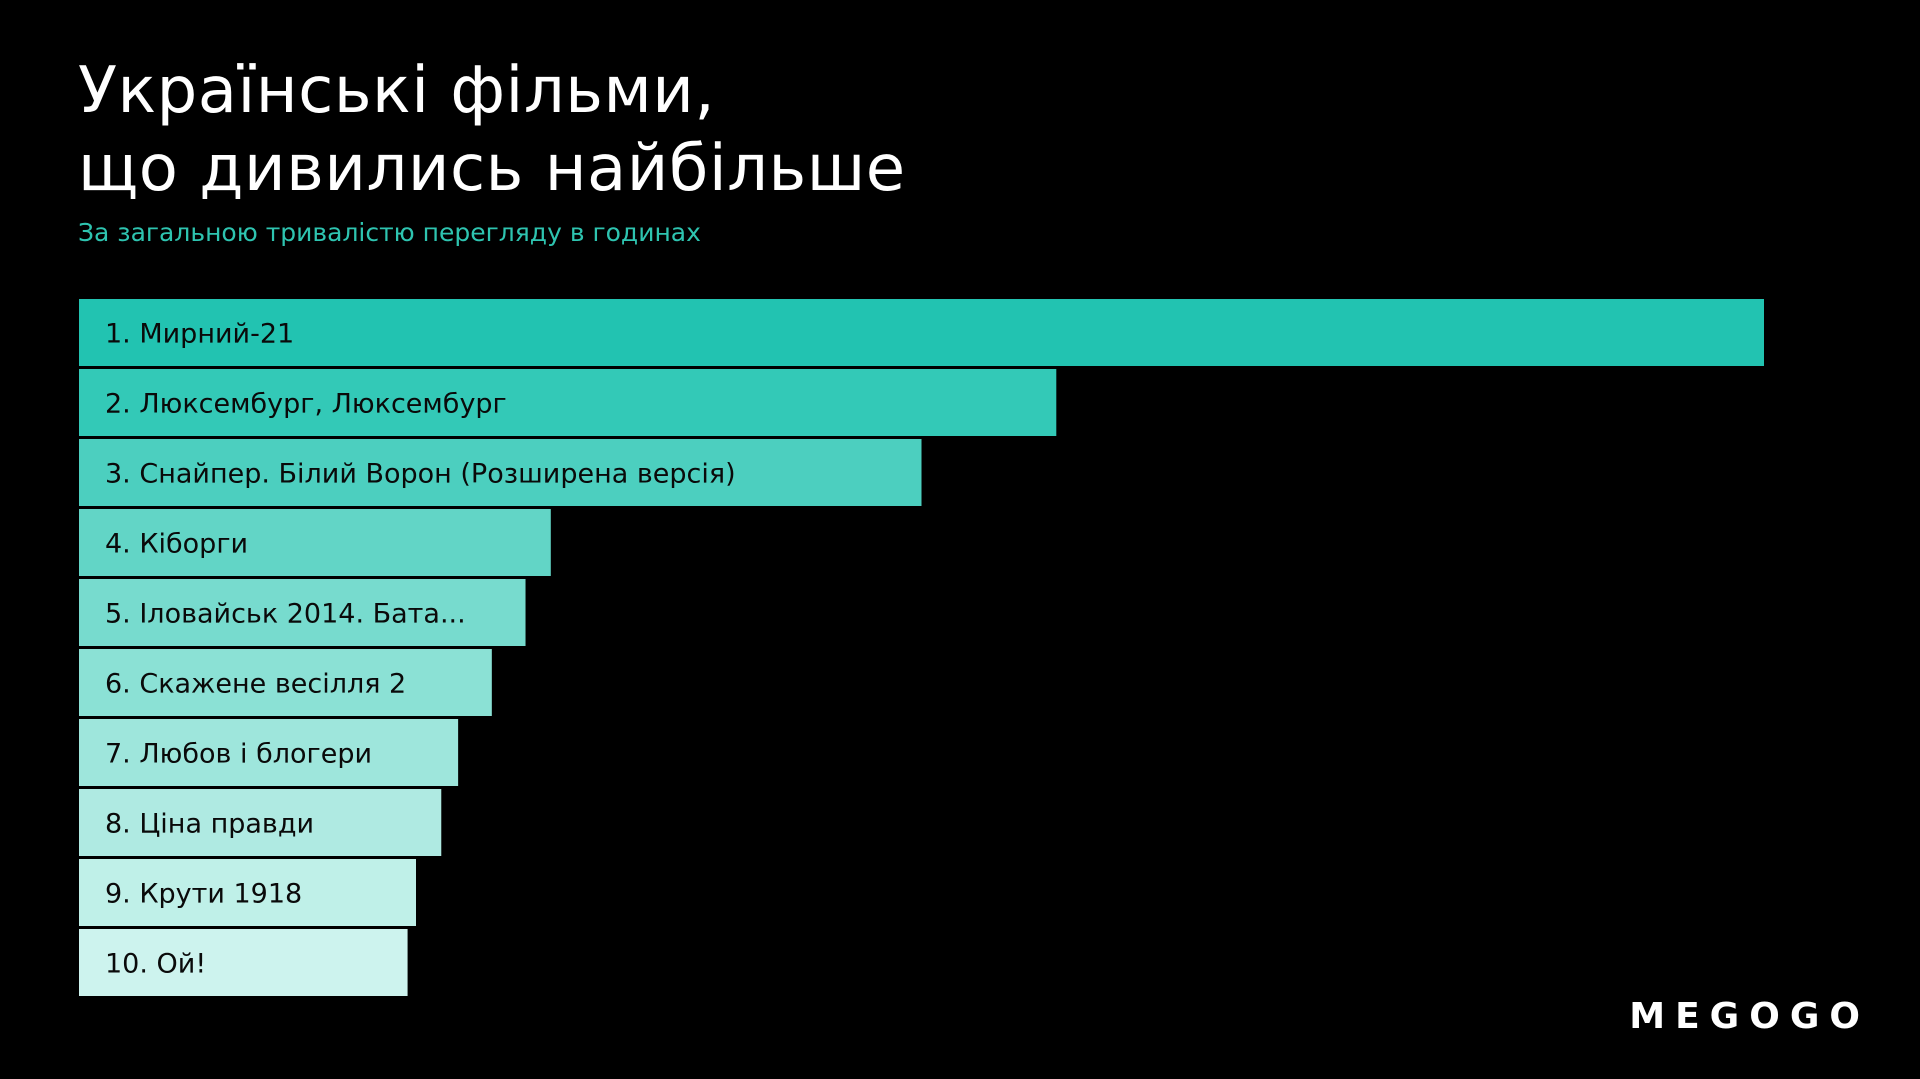  Describe the element at coordinates (155, 964) in the screenshot. I see `bar-label-10: 10. Ой!` at that location.